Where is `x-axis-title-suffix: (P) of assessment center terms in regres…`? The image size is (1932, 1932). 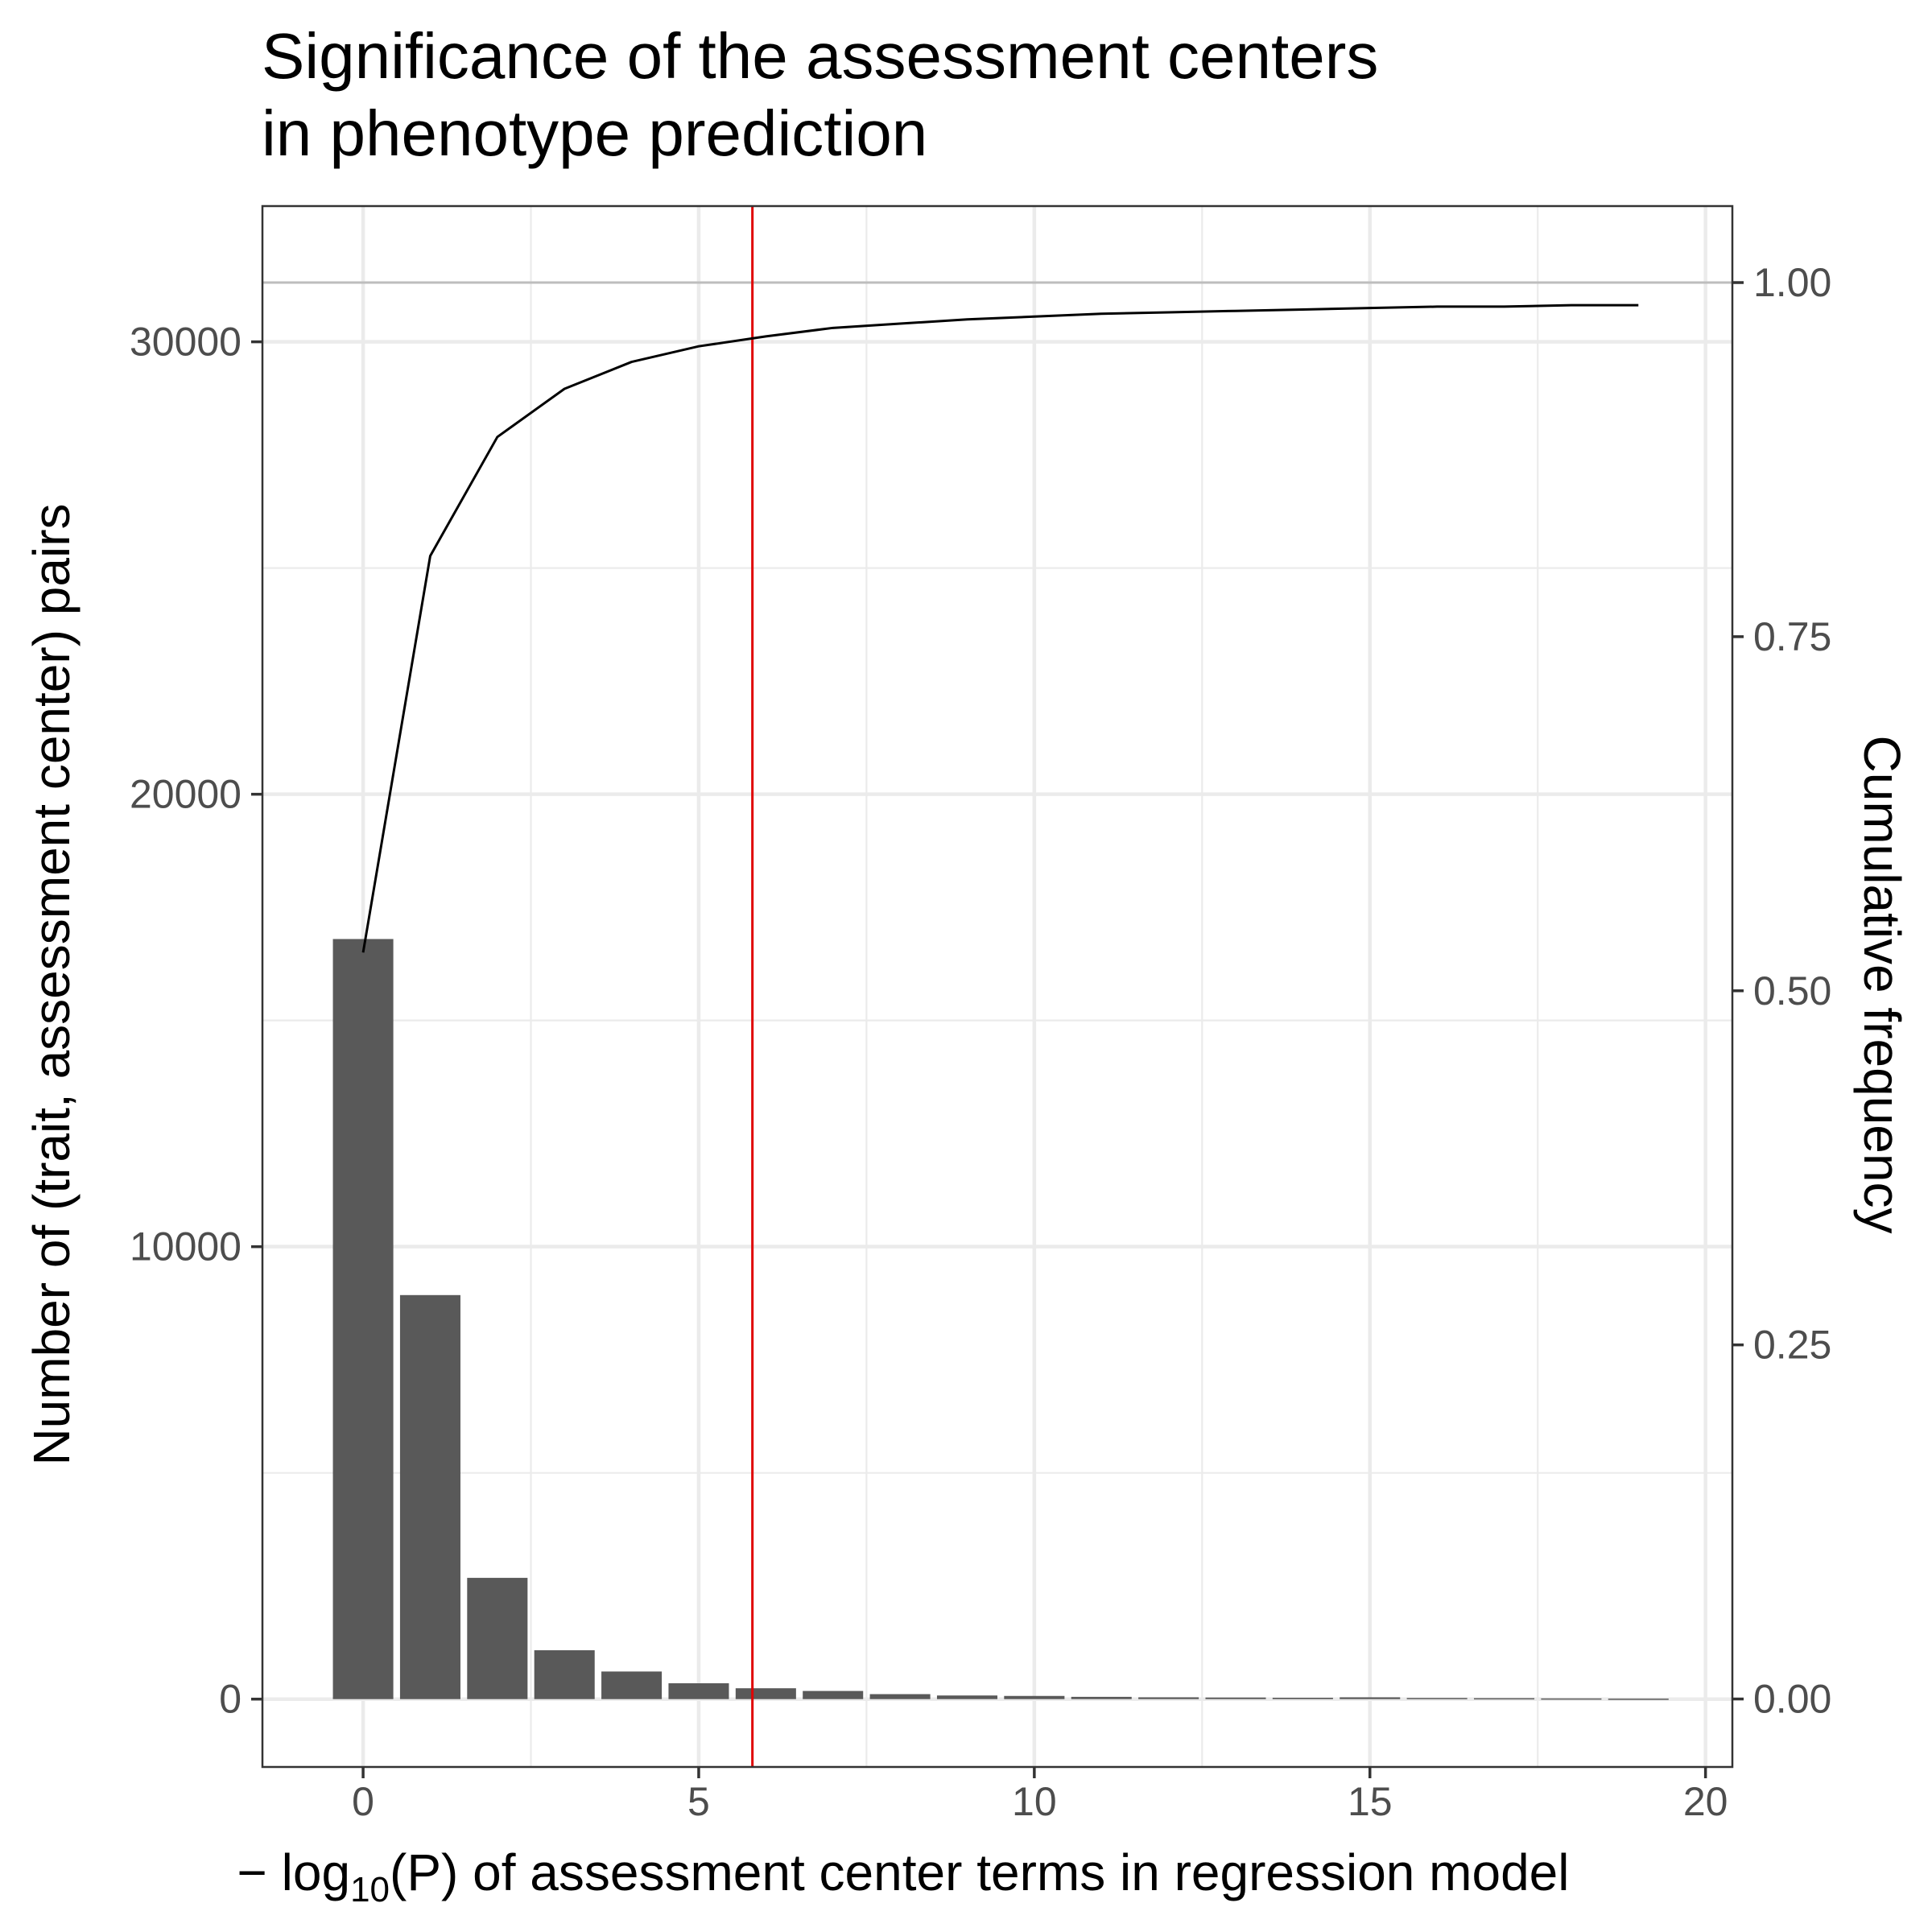
x-axis-title-suffix: (P) of assessment center terms in regres… is located at coordinates (979, 1872).